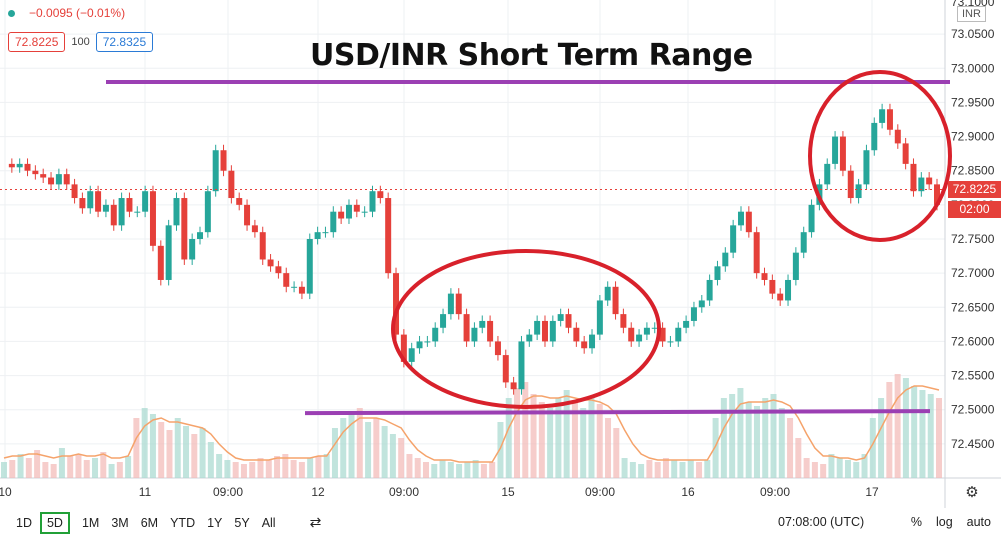 This screenshot has width=1001, height=537. What do you see at coordinates (973, 34) in the screenshot?
I see `y-tick-label: 73.0500` at bounding box center [973, 34].